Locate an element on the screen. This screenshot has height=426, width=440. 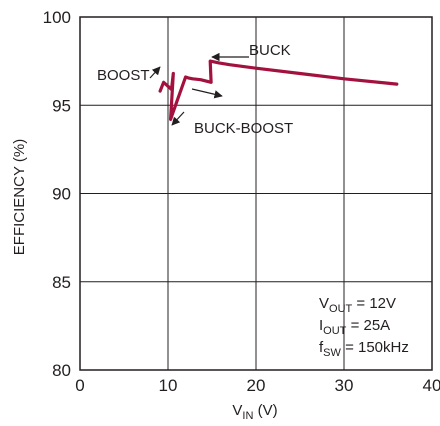
buck-boost-arrow-left is located at coordinates (178, 118).